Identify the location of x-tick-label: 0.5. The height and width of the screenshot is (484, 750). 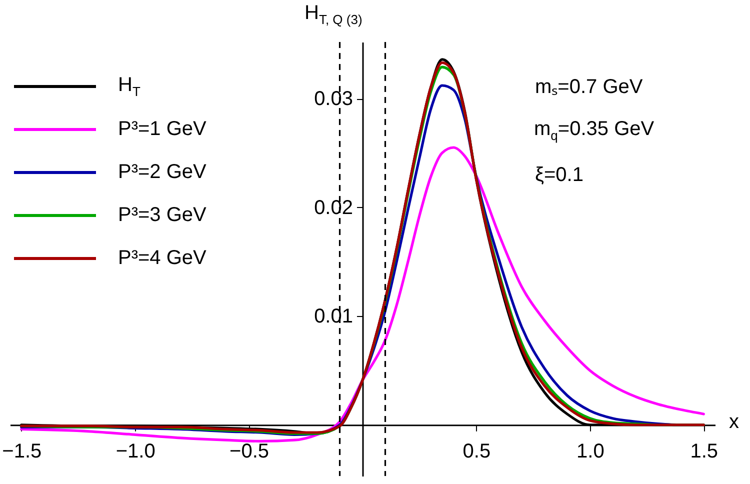
(476, 451).